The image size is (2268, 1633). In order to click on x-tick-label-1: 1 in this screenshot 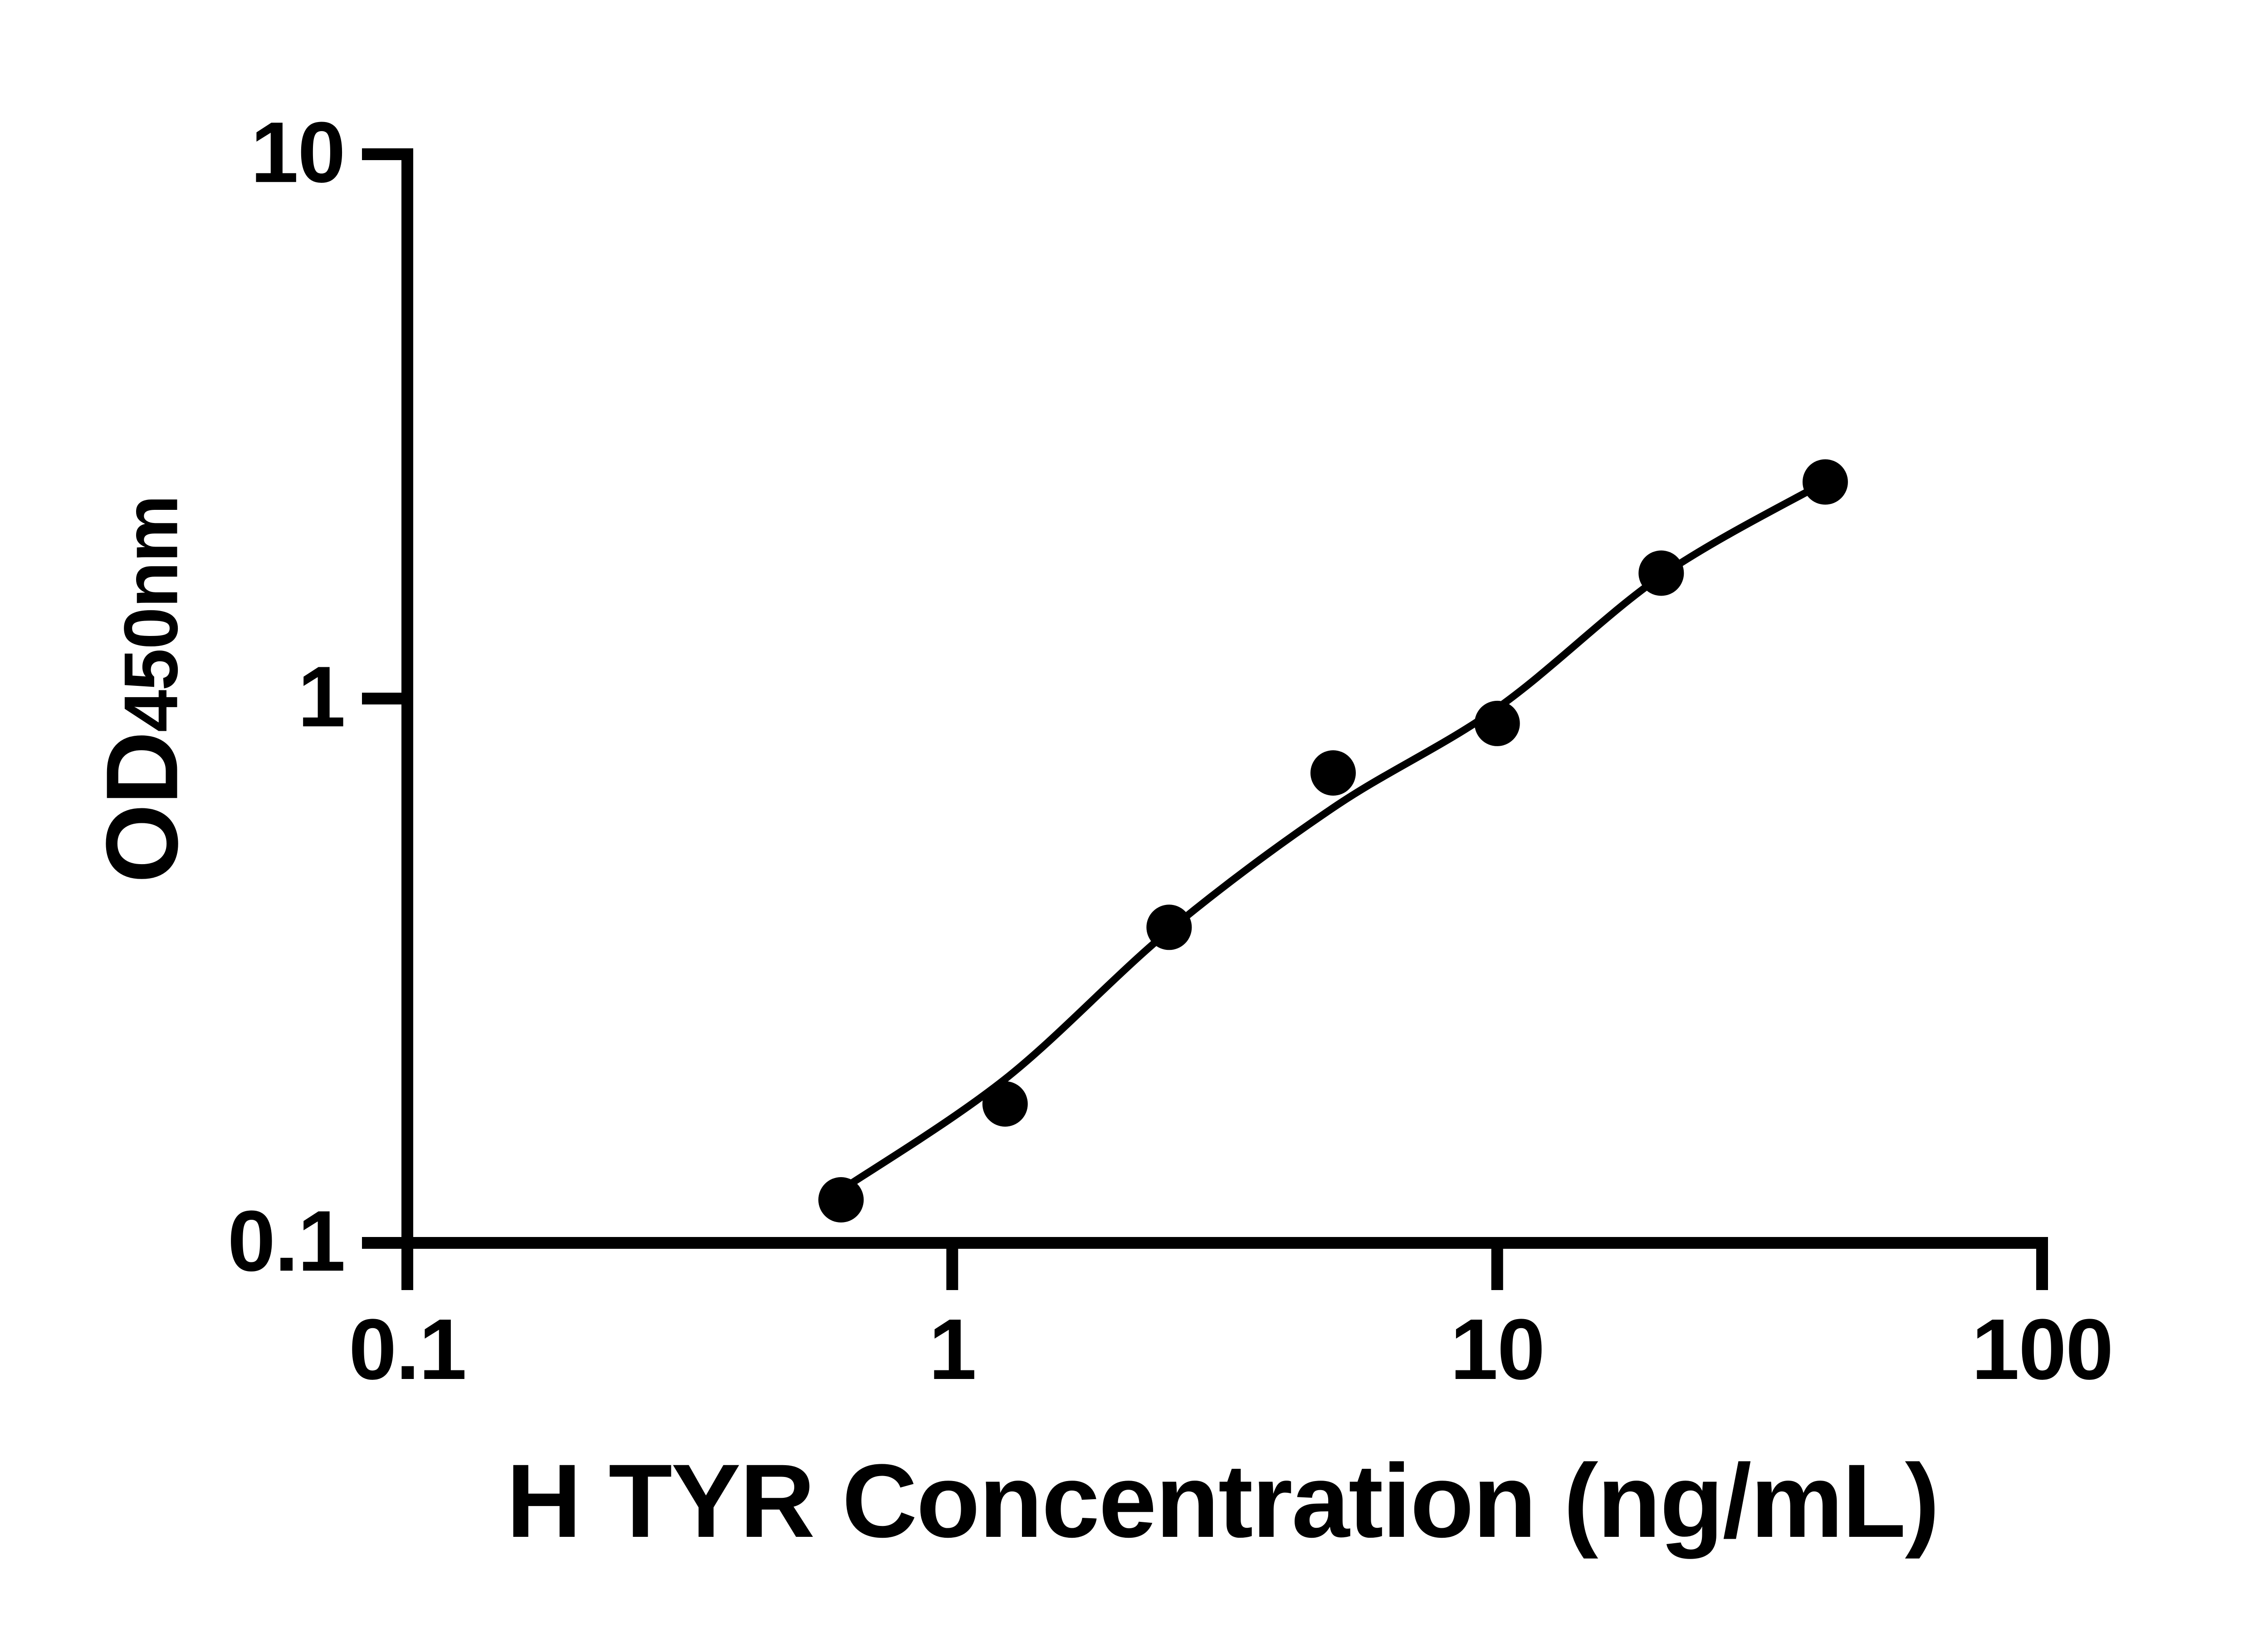, I will do `click(953, 1349)`.